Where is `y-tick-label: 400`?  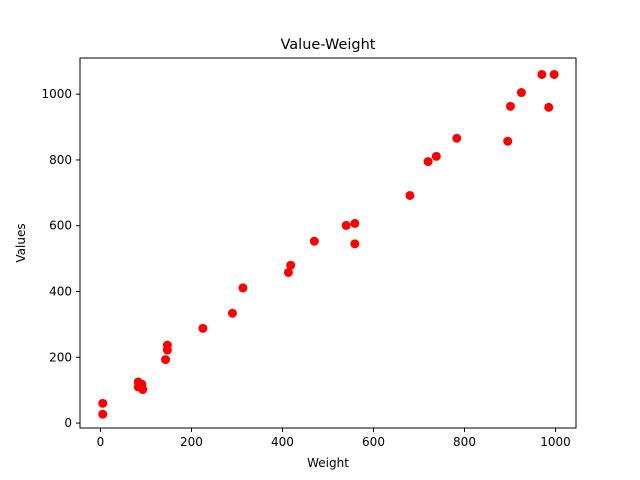
y-tick-label: 400 is located at coordinates (60, 292).